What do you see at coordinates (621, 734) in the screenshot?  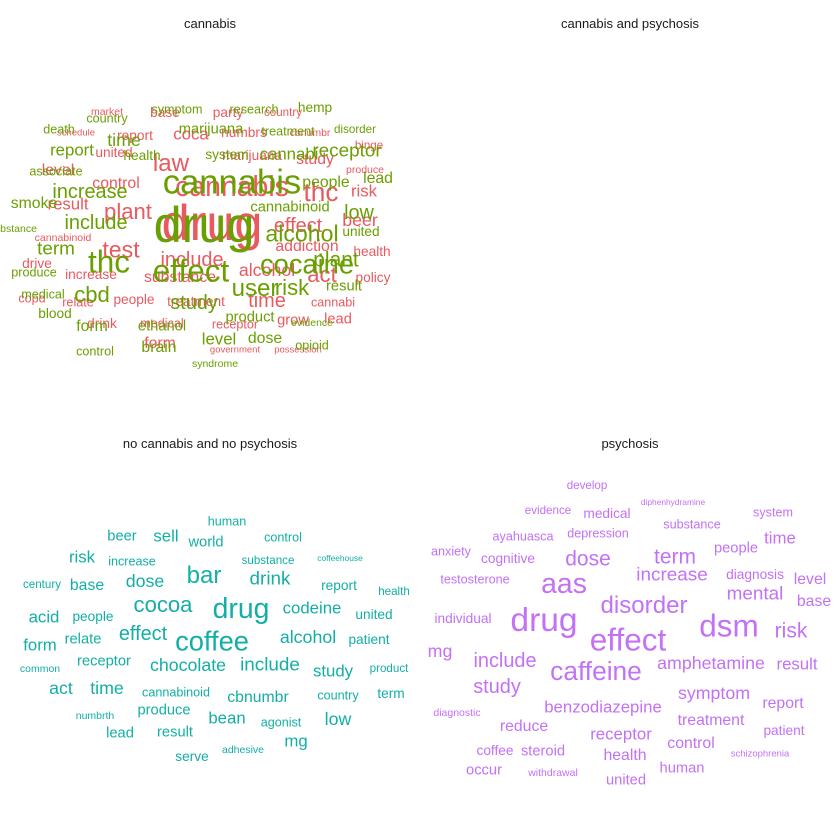 I see `word-receptor: receptor` at bounding box center [621, 734].